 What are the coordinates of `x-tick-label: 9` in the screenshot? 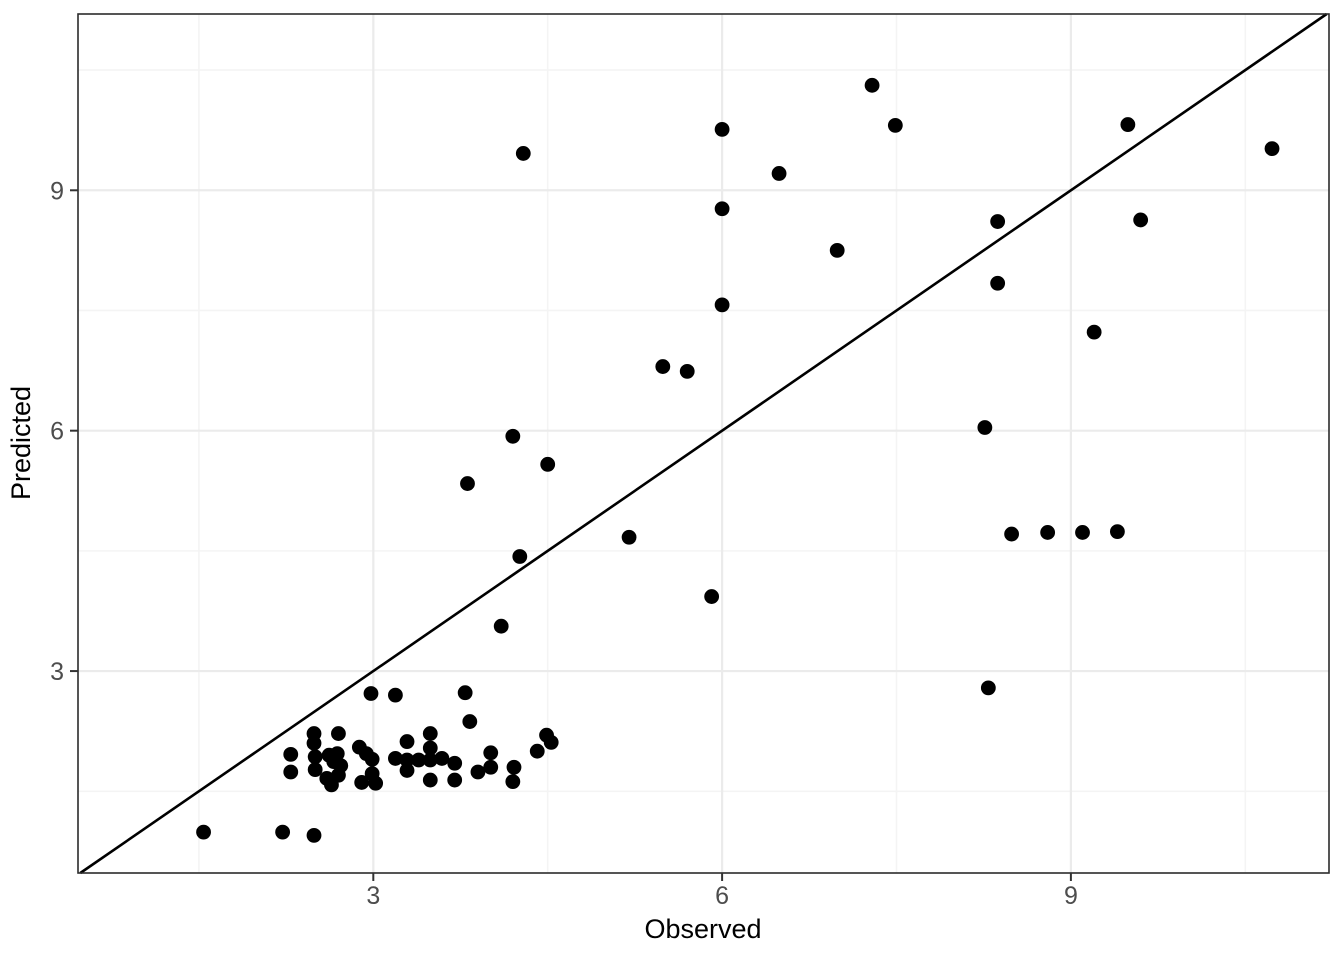 It's located at (1071, 896).